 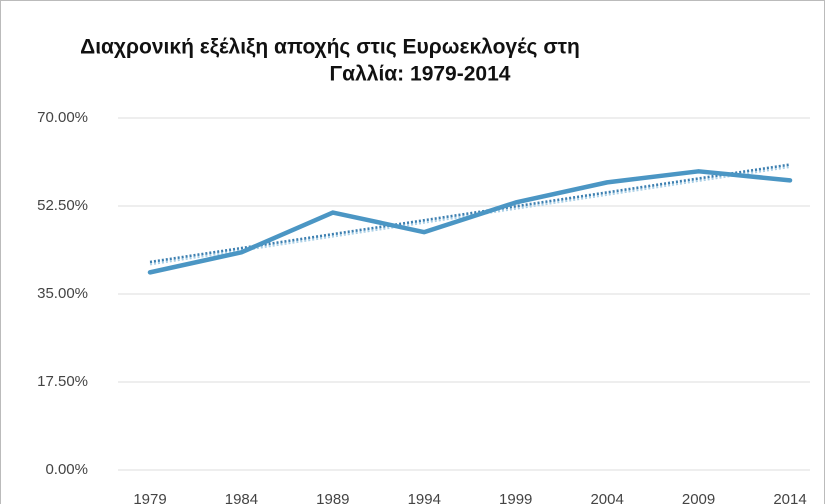 I want to click on y-tick-label: 52.50%, so click(x=62, y=205).